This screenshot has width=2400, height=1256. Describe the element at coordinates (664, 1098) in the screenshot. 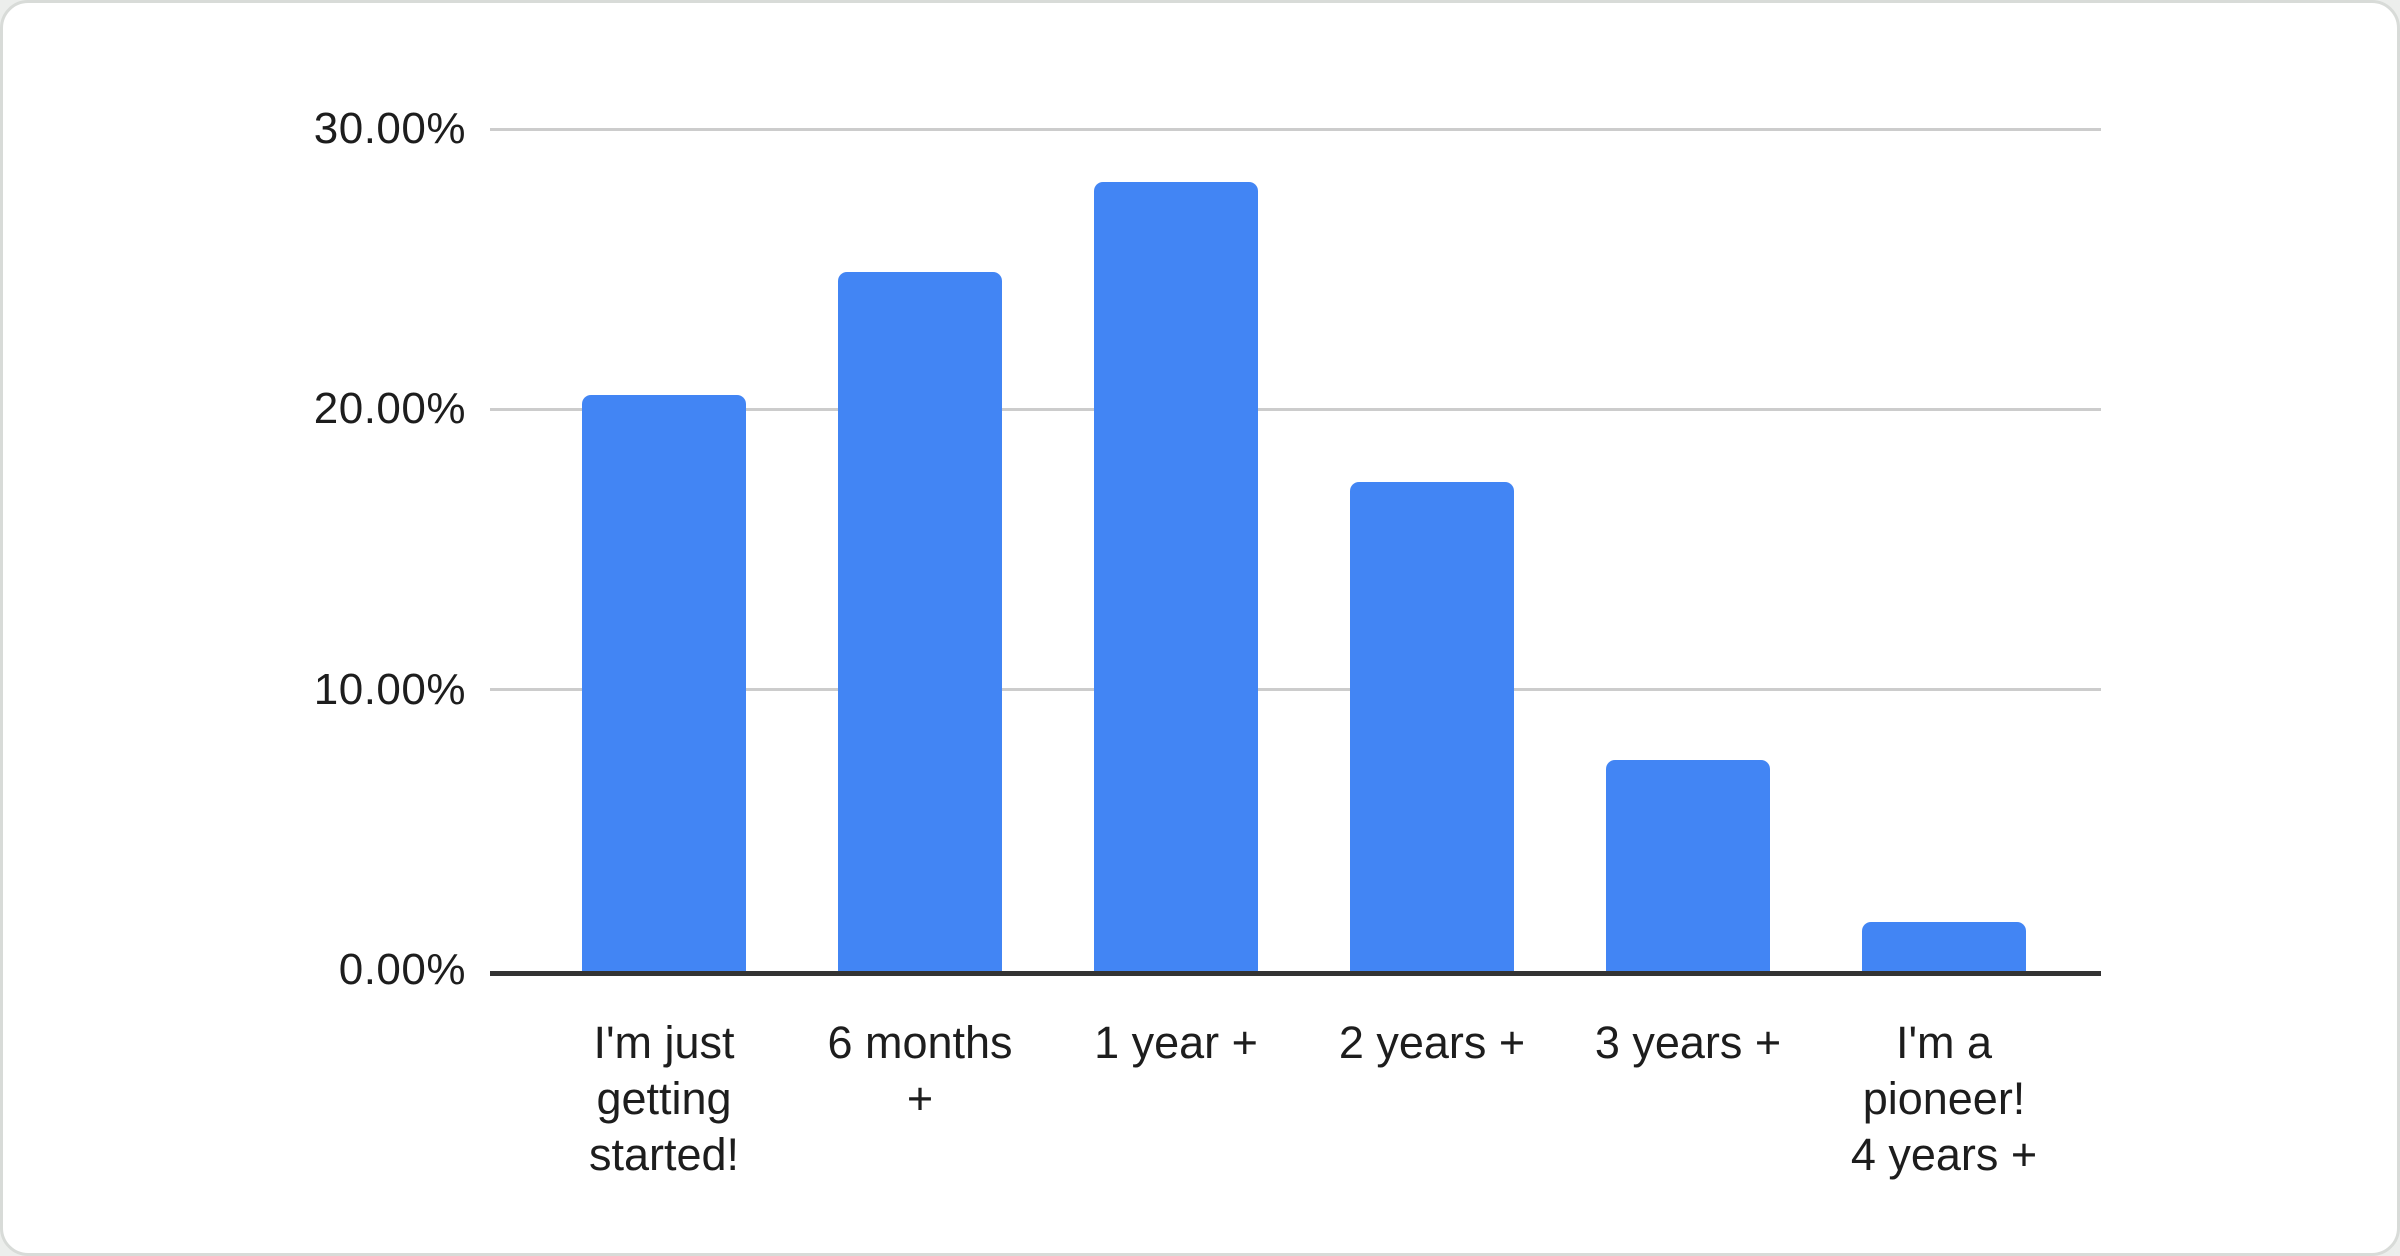

I see `x-axis-label-1: I'm just getting started!` at that location.